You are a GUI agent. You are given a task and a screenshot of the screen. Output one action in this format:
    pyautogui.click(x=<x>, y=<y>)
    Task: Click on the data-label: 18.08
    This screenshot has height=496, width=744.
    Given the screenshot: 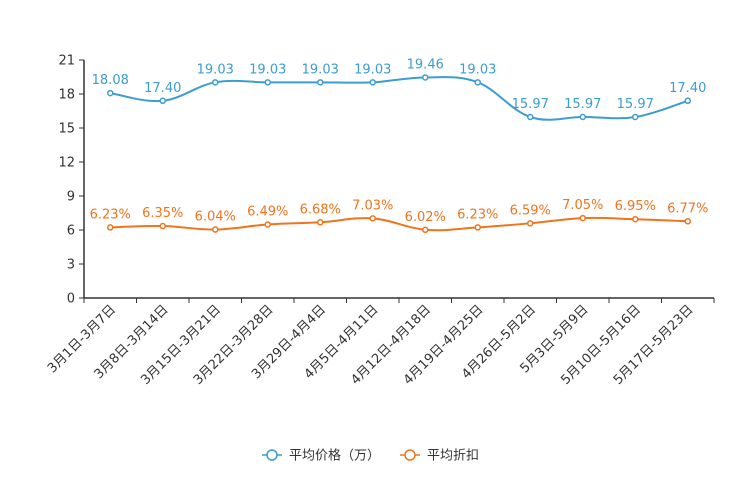 What is the action you would take?
    pyautogui.click(x=110, y=80)
    